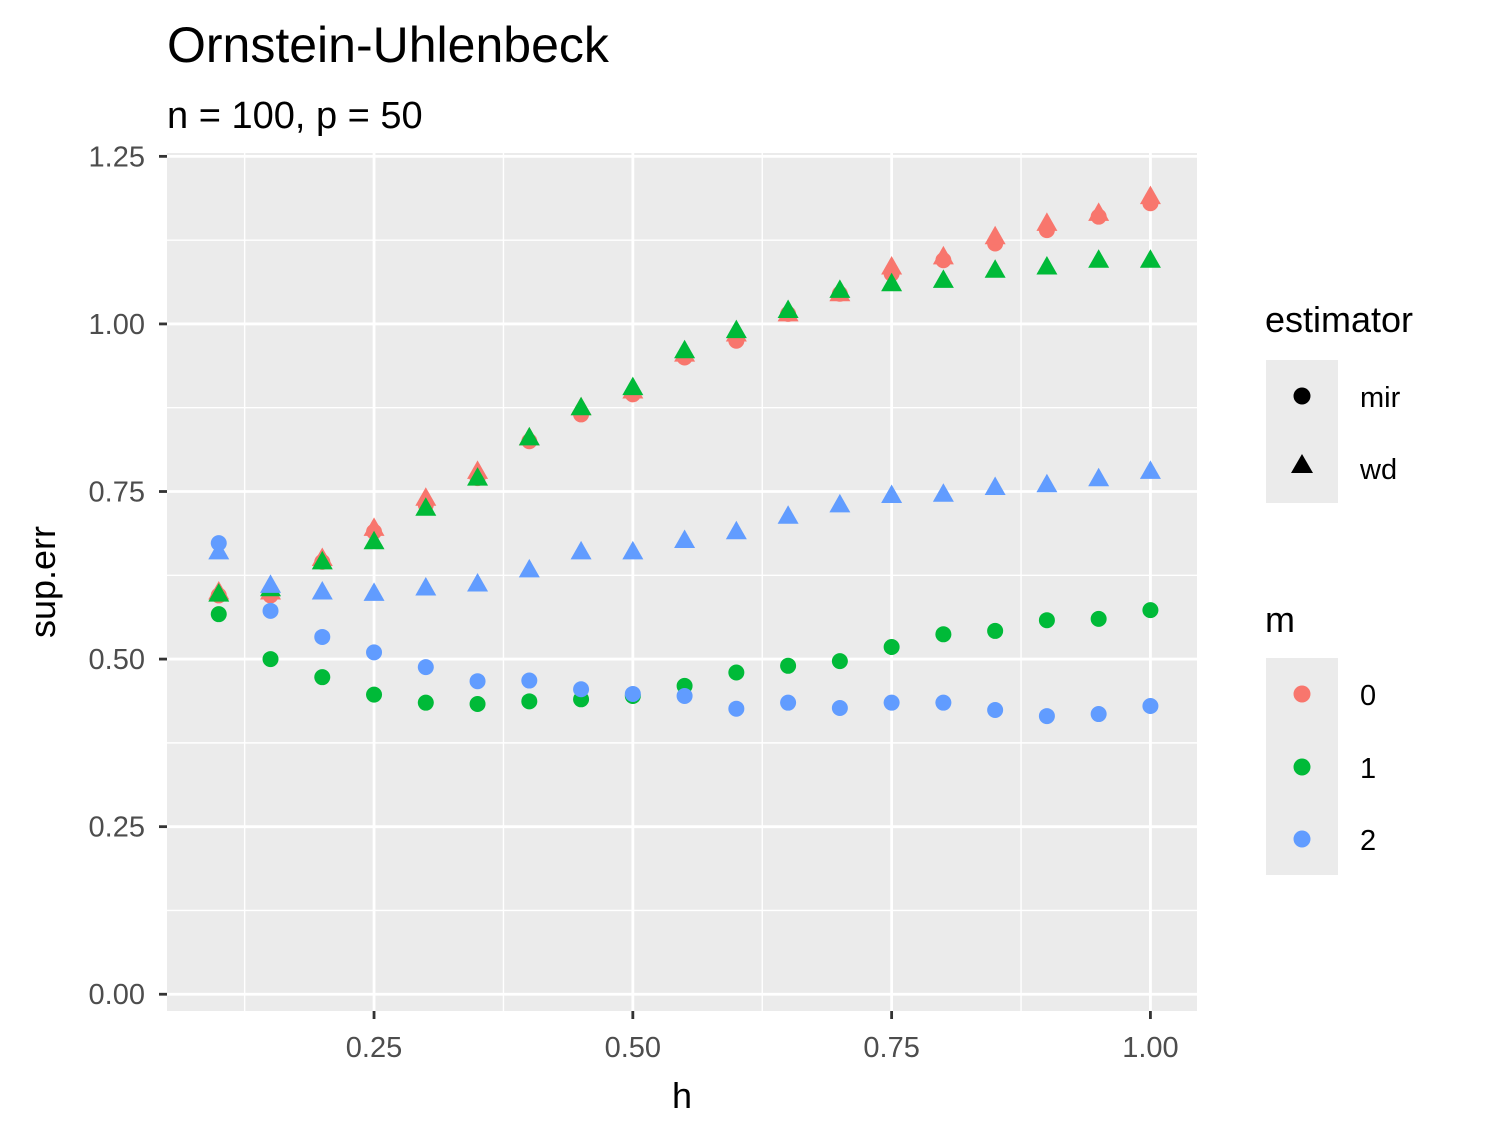 This screenshot has height=1140, width=1500. What do you see at coordinates (1339, 319) in the screenshot?
I see `legend-estimator-title: estimator` at bounding box center [1339, 319].